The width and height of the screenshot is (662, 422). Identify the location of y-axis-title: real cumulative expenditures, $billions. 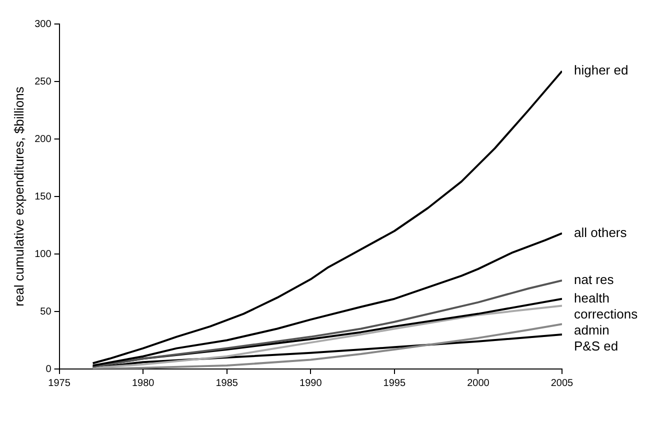
(18, 196).